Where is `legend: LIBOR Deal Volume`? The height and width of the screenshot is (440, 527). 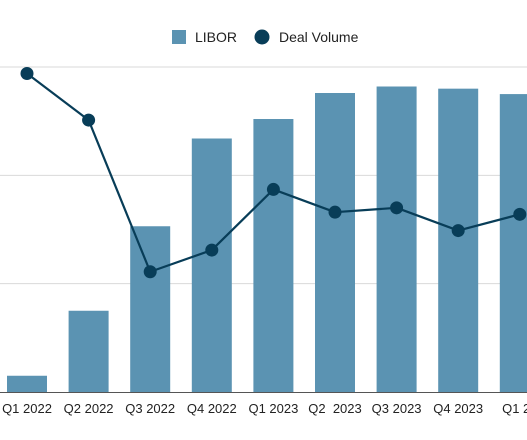
legend: LIBOR Deal Volume is located at coordinates (265, 37).